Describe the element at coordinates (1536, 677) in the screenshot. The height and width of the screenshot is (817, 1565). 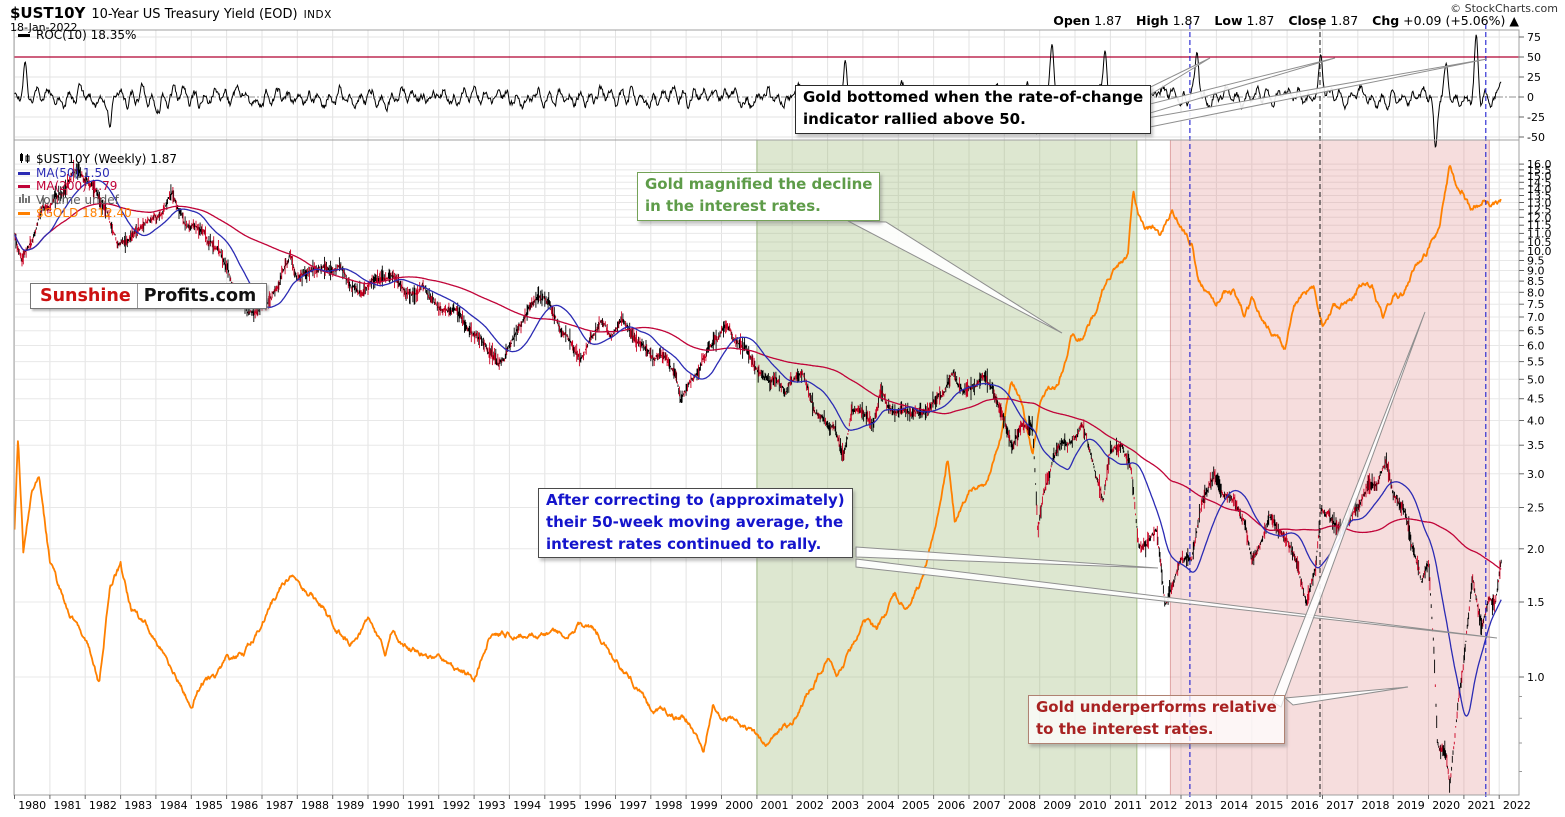
I see `price-axis-label: 1.0` at that location.